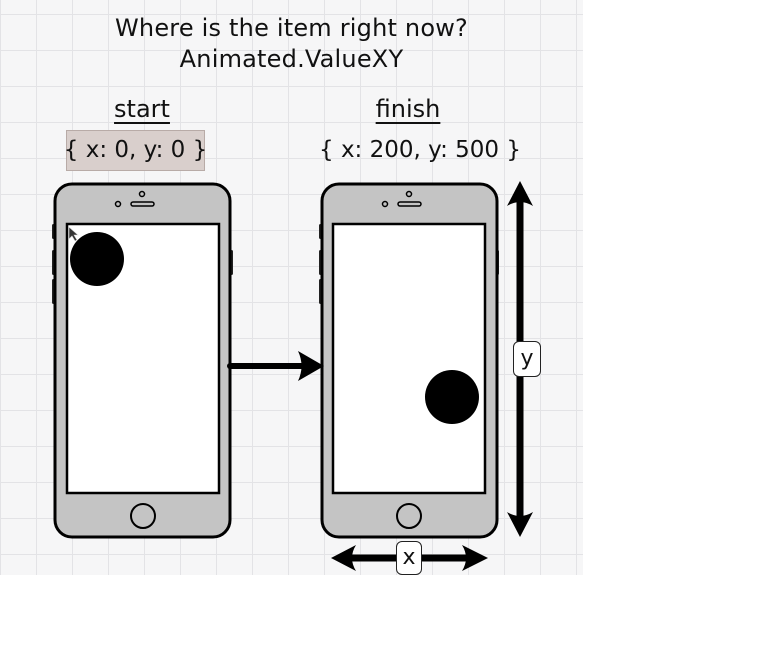 Image resolution: width=783 pixels, height=648 pixels. What do you see at coordinates (97, 259) in the screenshot?
I see `start-ball` at bounding box center [97, 259].